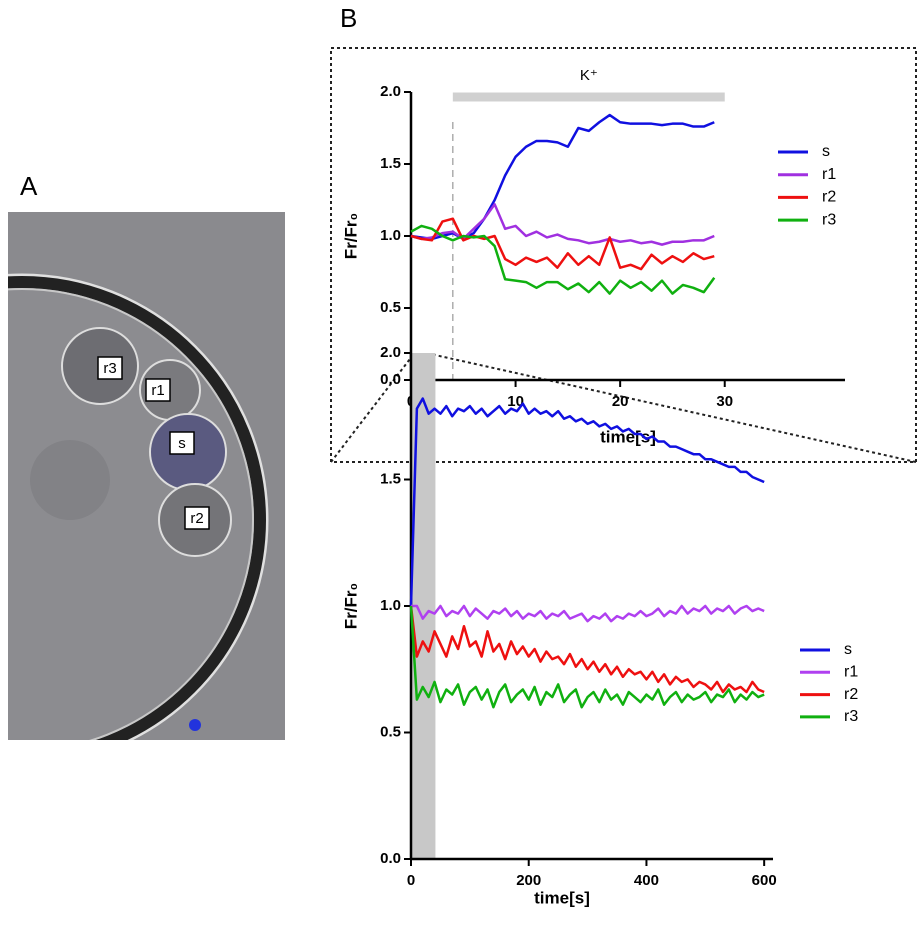  Describe the element at coordinates (620, 401) in the screenshot. I see `x-tick-label: 20` at that location.